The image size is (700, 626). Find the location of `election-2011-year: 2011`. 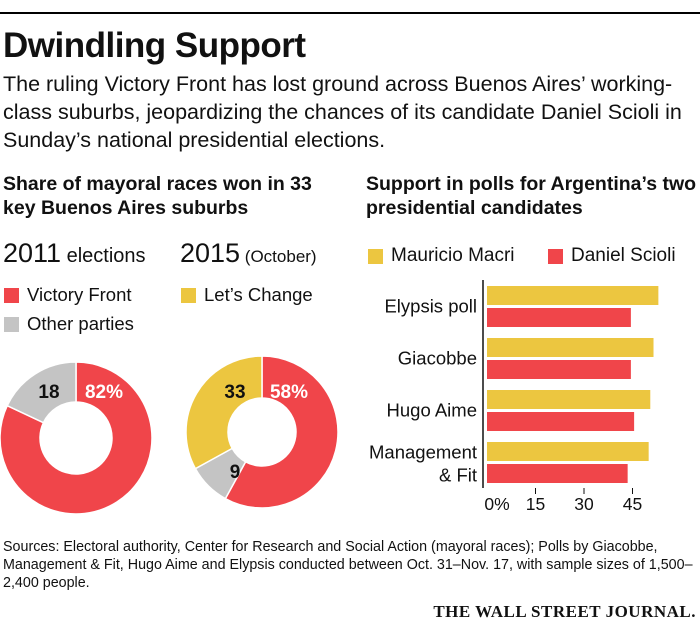

election-2011-year: 2011 is located at coordinates (32, 253).